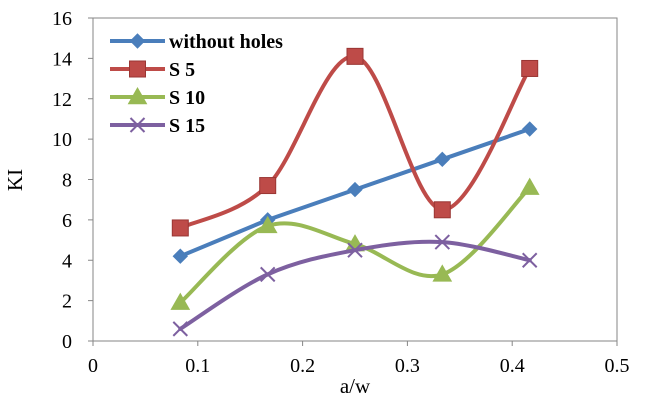 This screenshot has width=646, height=401. I want to click on y-tick-label: 10, so click(62, 140).